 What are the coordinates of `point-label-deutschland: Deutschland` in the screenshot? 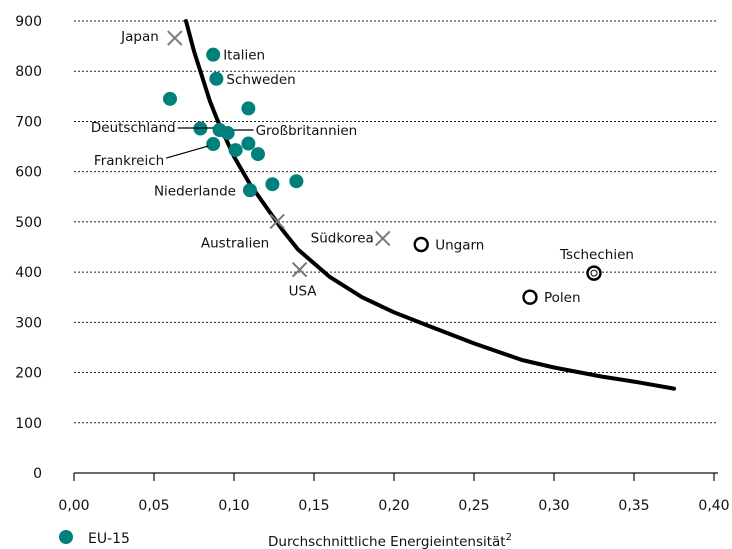 It's located at (133, 128).